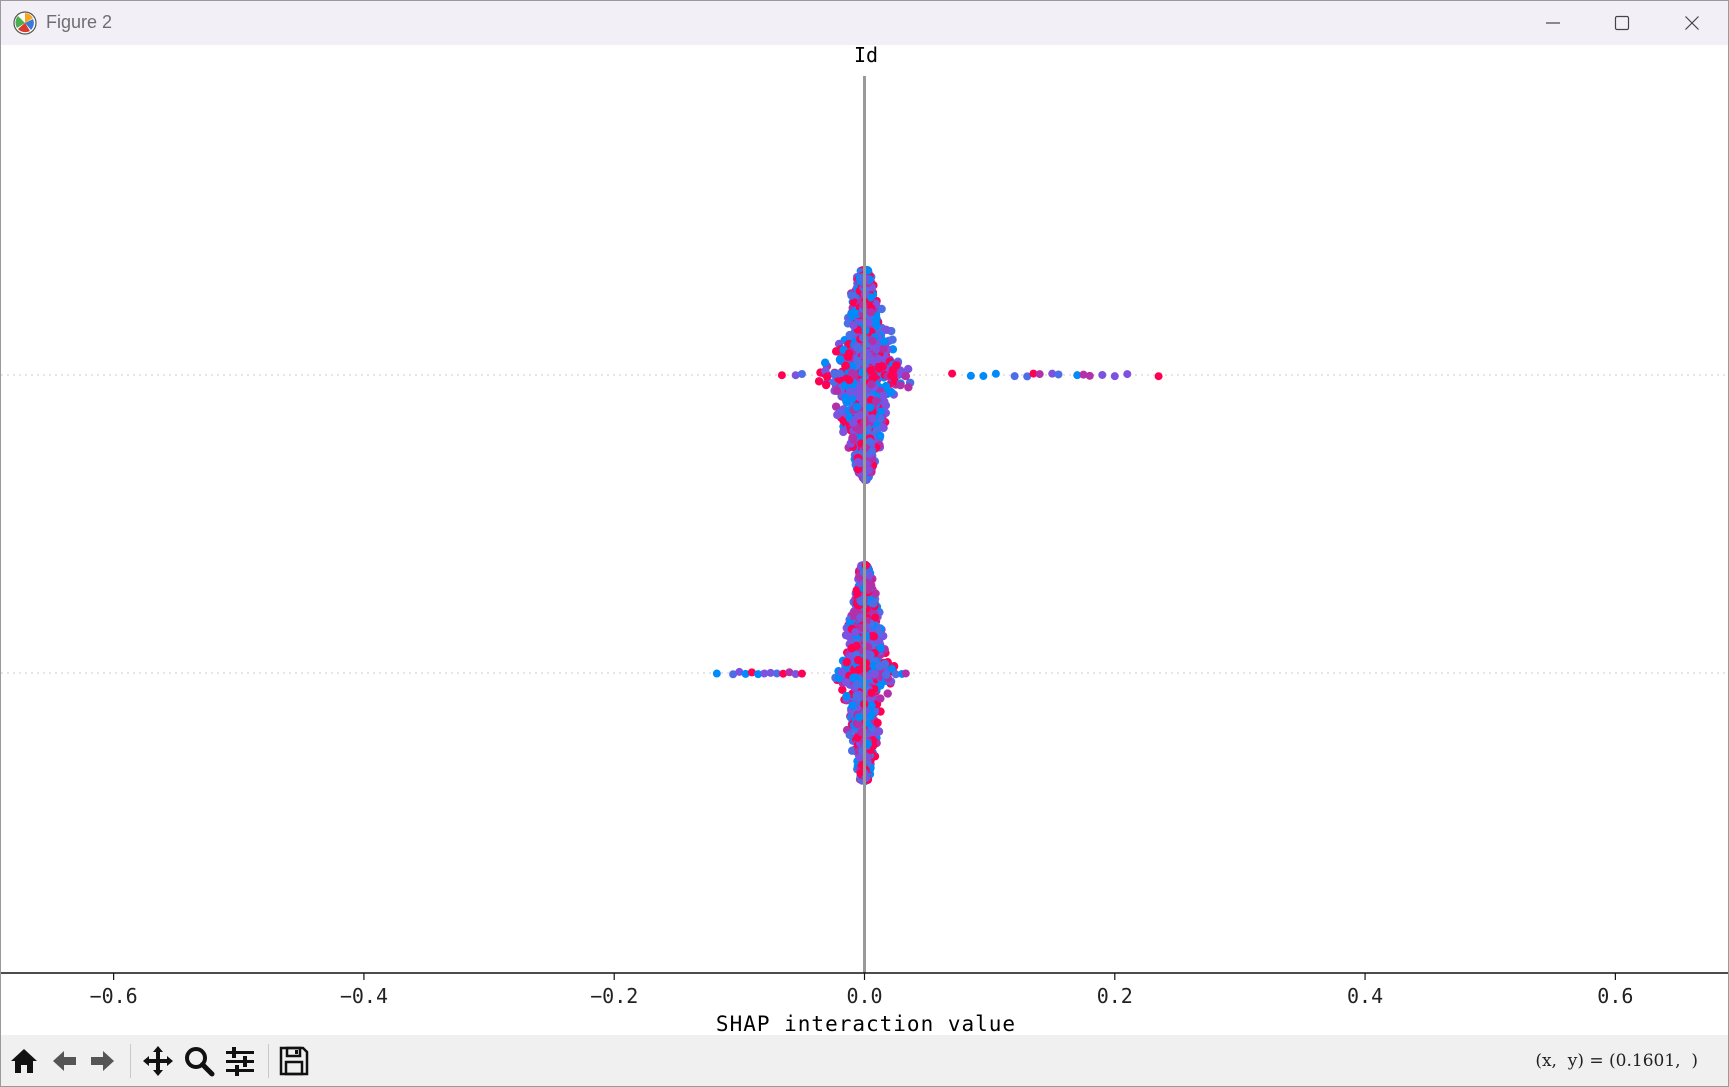 This screenshot has height=1087, width=1729. What do you see at coordinates (1553, 23) in the screenshot?
I see `minimize-button` at bounding box center [1553, 23].